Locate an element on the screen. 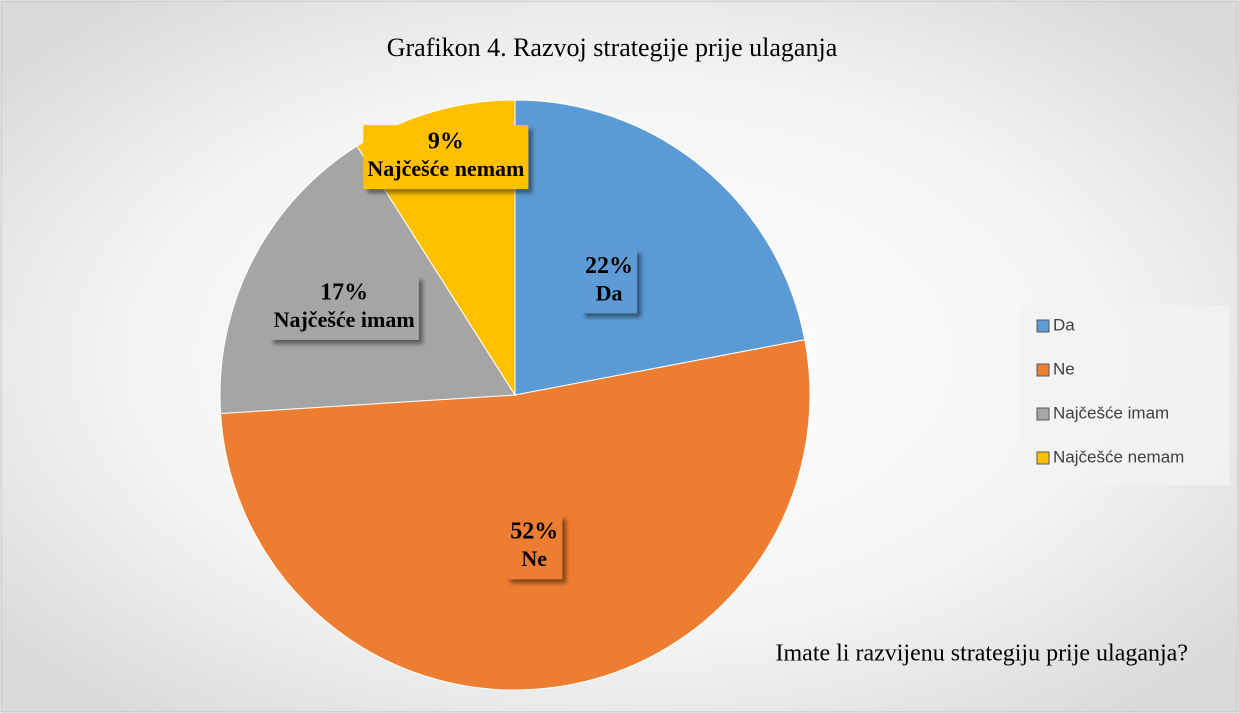 The width and height of the screenshot is (1239, 713). legend-label: Najčešće imam is located at coordinates (1111, 412).